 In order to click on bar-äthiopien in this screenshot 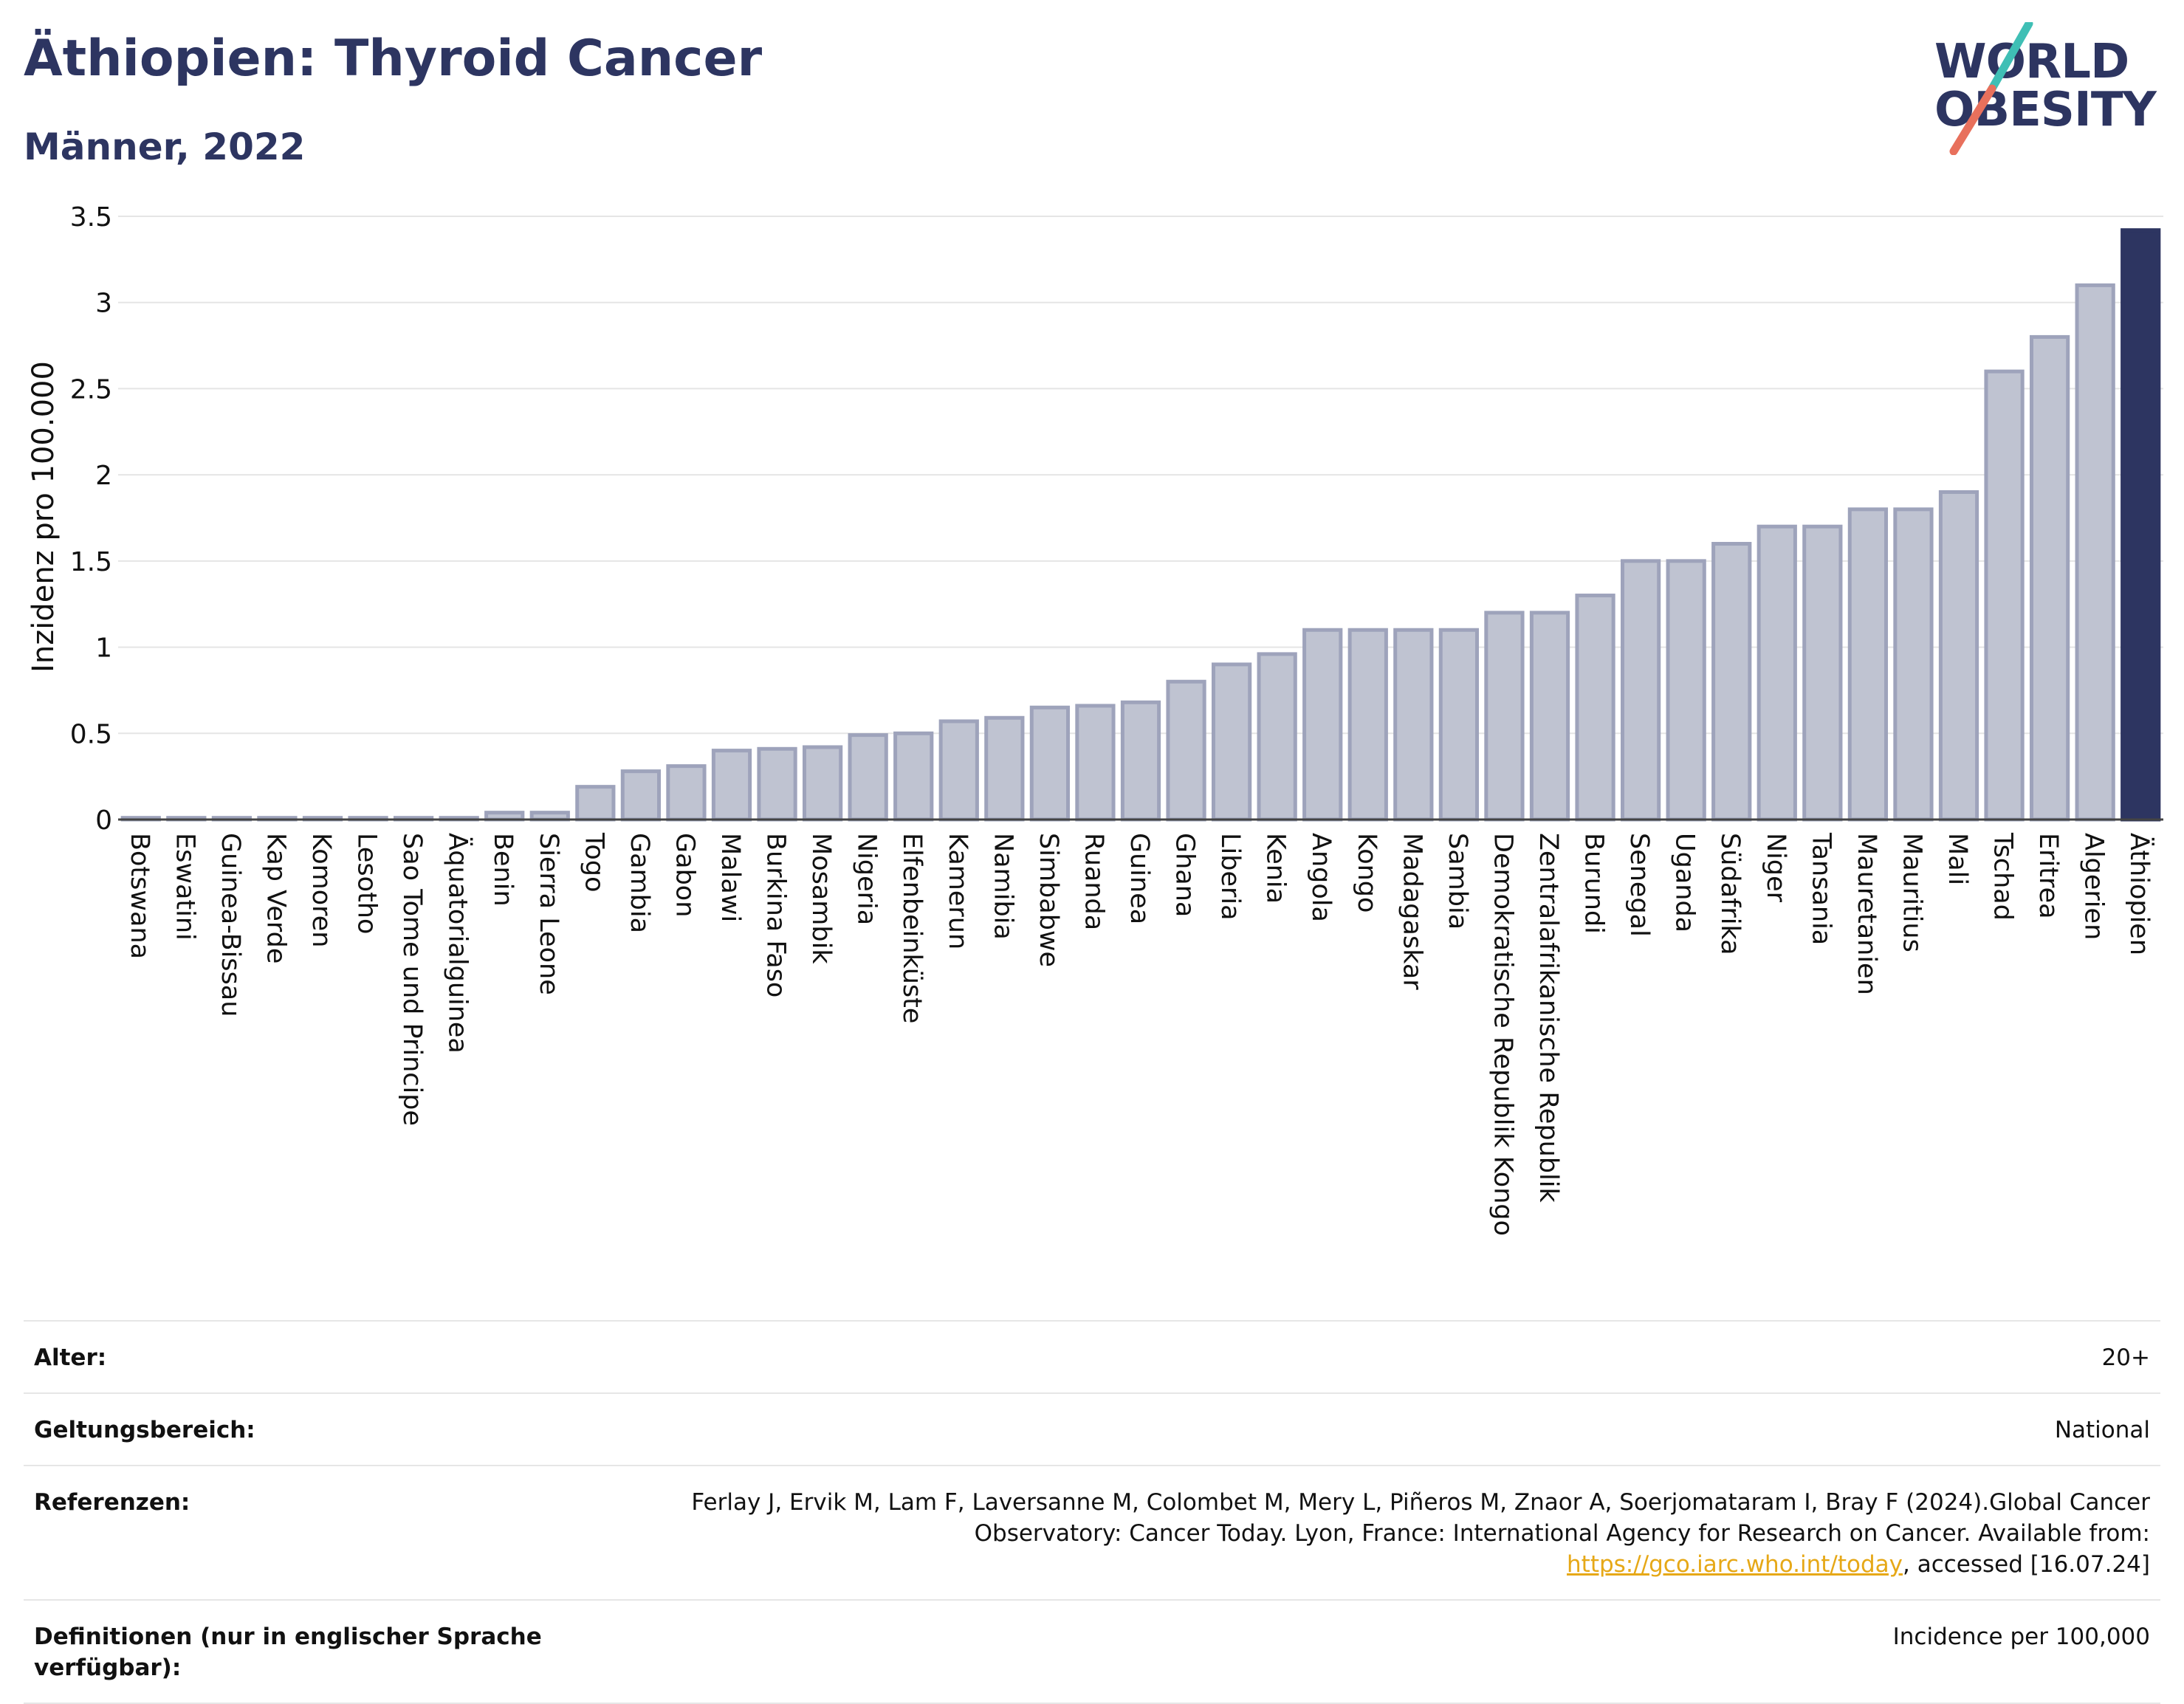, I will do `click(2141, 525)`.